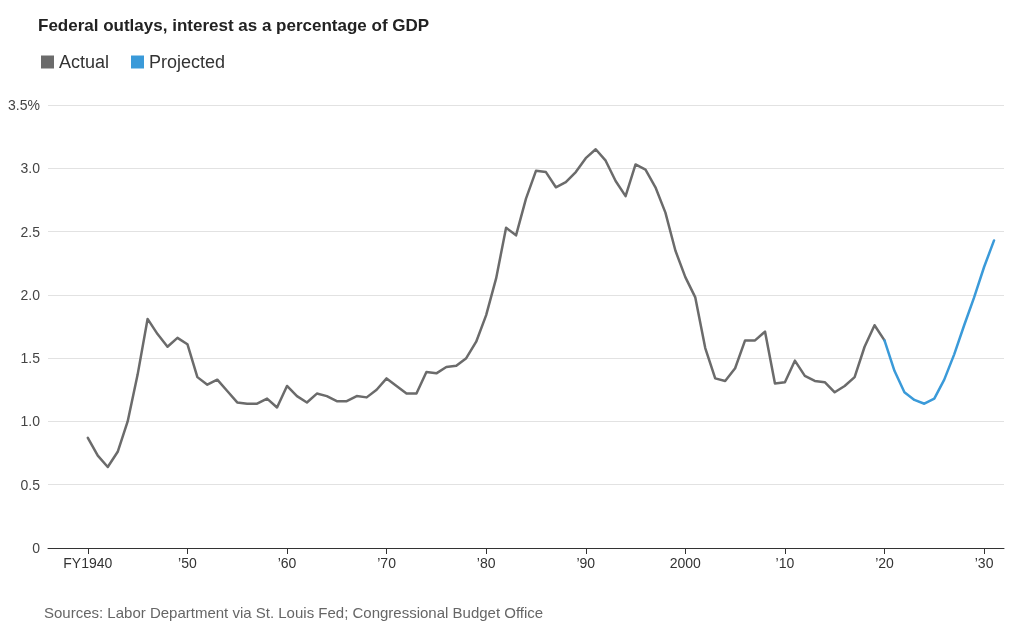 The height and width of the screenshot is (628, 1018). Describe the element at coordinates (30, 484) in the screenshot. I see `y-tick-label: 0.5` at that location.